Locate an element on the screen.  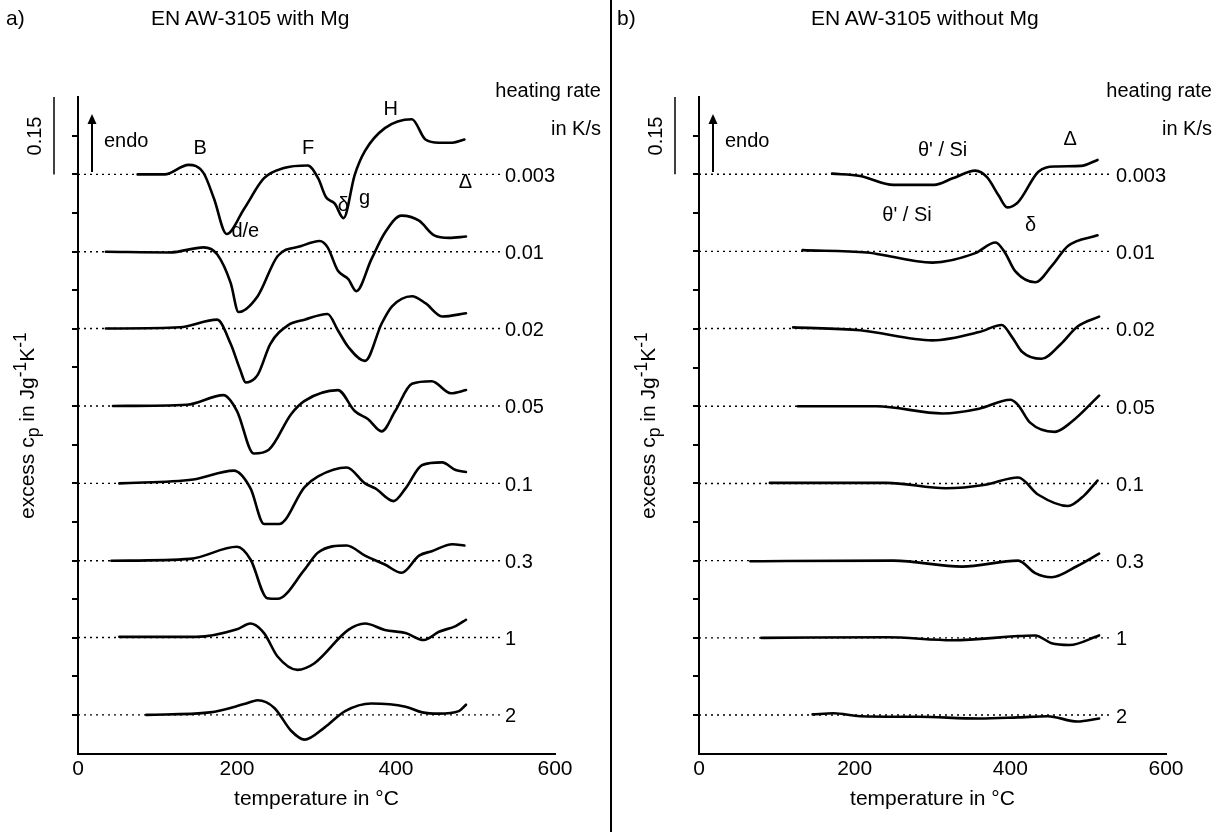
text: H is located at coordinates (391, 108).